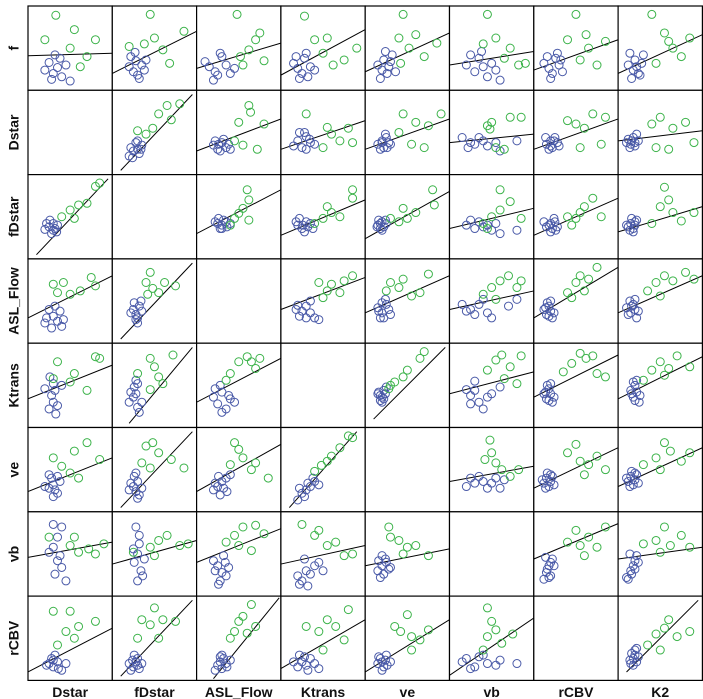 The width and height of the screenshot is (703, 699). What do you see at coordinates (576, 217) in the screenshot?
I see `panel-fDstar-vs-rCBV` at bounding box center [576, 217].